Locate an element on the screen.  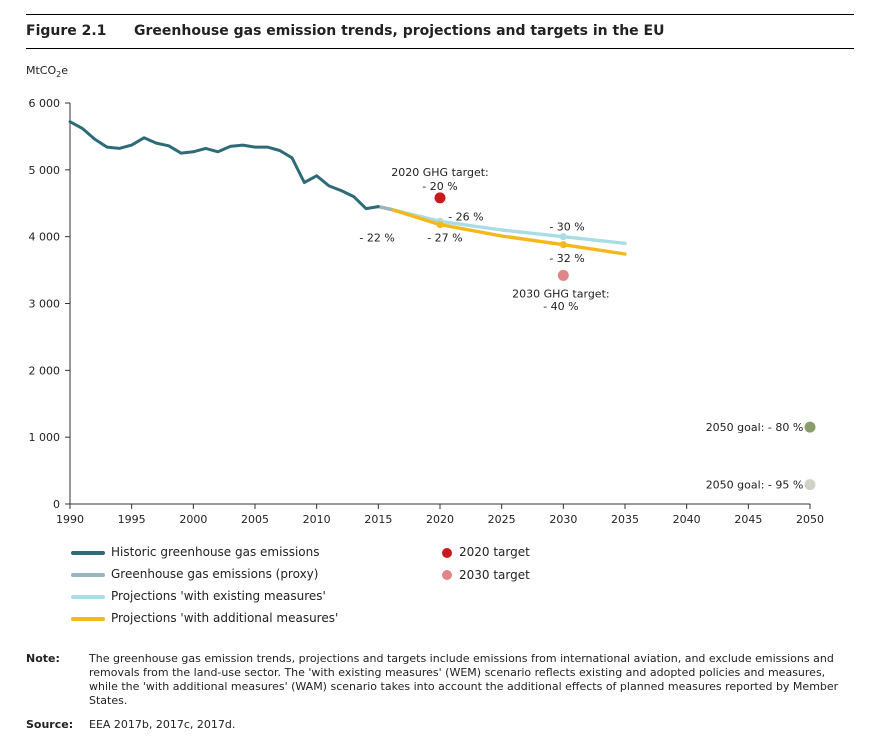
series-line-historic is located at coordinates (224, 165).